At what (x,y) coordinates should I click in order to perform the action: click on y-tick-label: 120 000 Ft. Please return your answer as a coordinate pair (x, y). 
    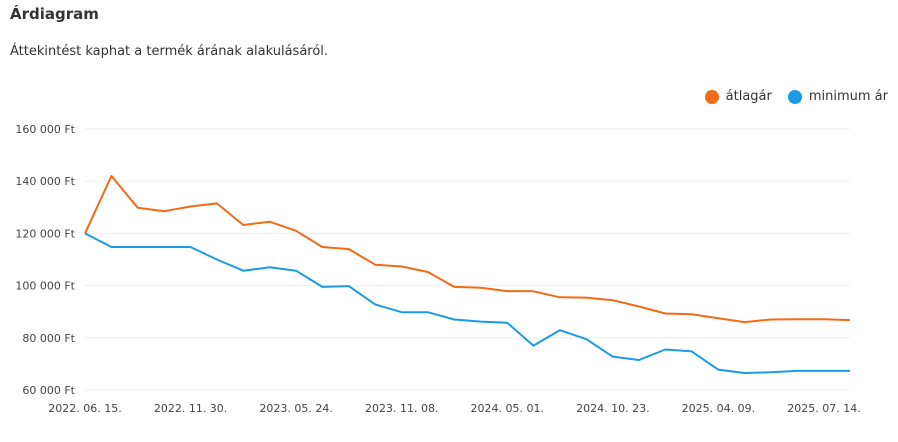
    Looking at the image, I should click on (45, 233).